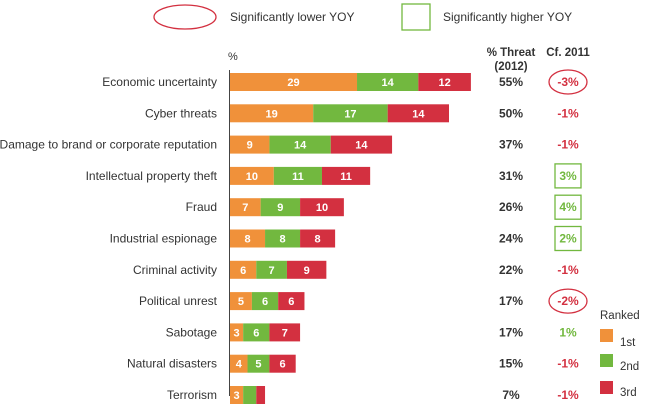  I want to click on bar-segment-label: 4, so click(239, 365).